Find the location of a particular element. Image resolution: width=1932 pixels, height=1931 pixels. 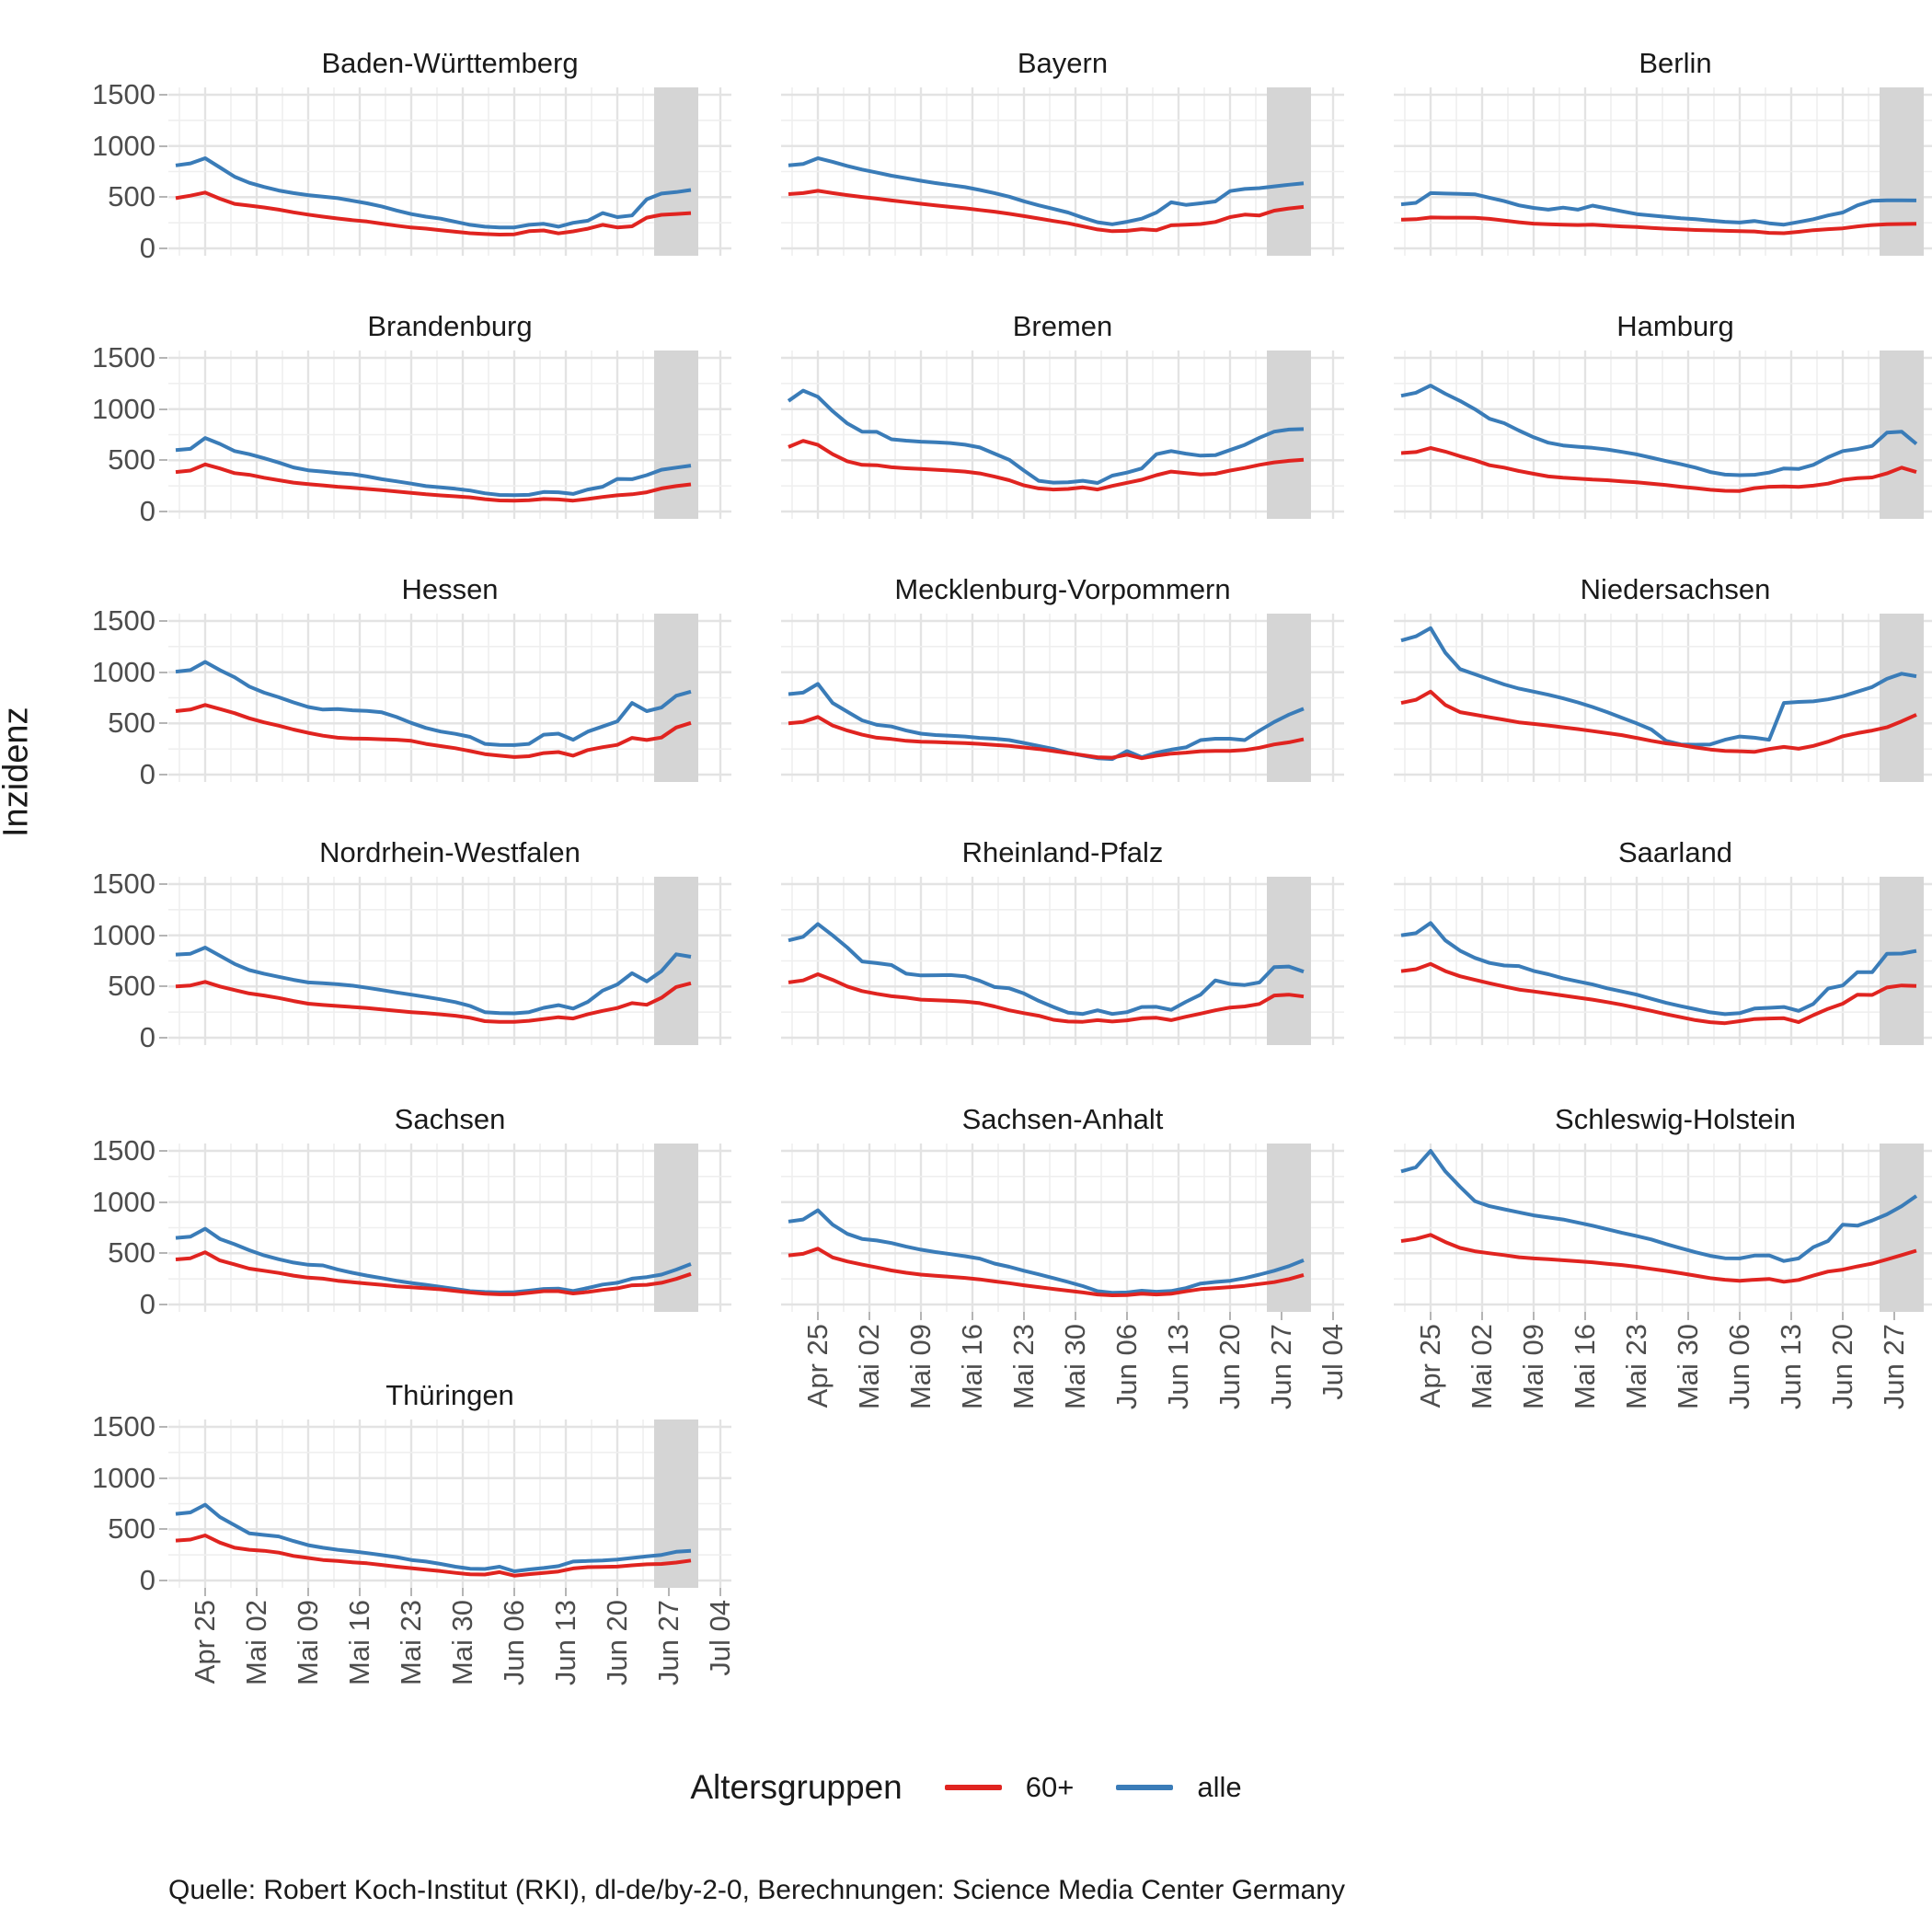

facet-title-2: Bayern is located at coordinates (1063, 63).